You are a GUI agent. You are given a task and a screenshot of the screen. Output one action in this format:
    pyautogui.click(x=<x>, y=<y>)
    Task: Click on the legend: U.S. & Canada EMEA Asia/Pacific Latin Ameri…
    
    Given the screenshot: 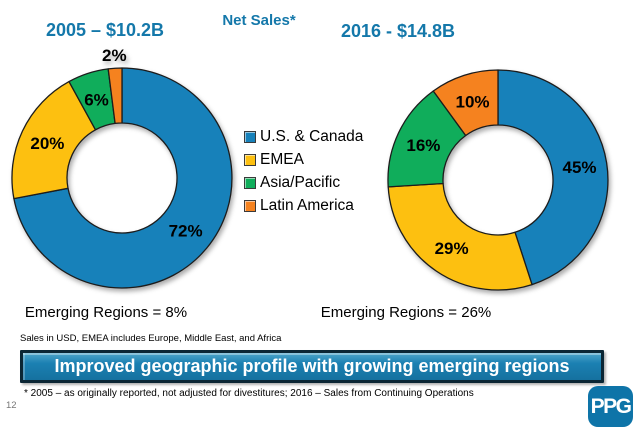 What is the action you would take?
    pyautogui.click(x=303, y=171)
    